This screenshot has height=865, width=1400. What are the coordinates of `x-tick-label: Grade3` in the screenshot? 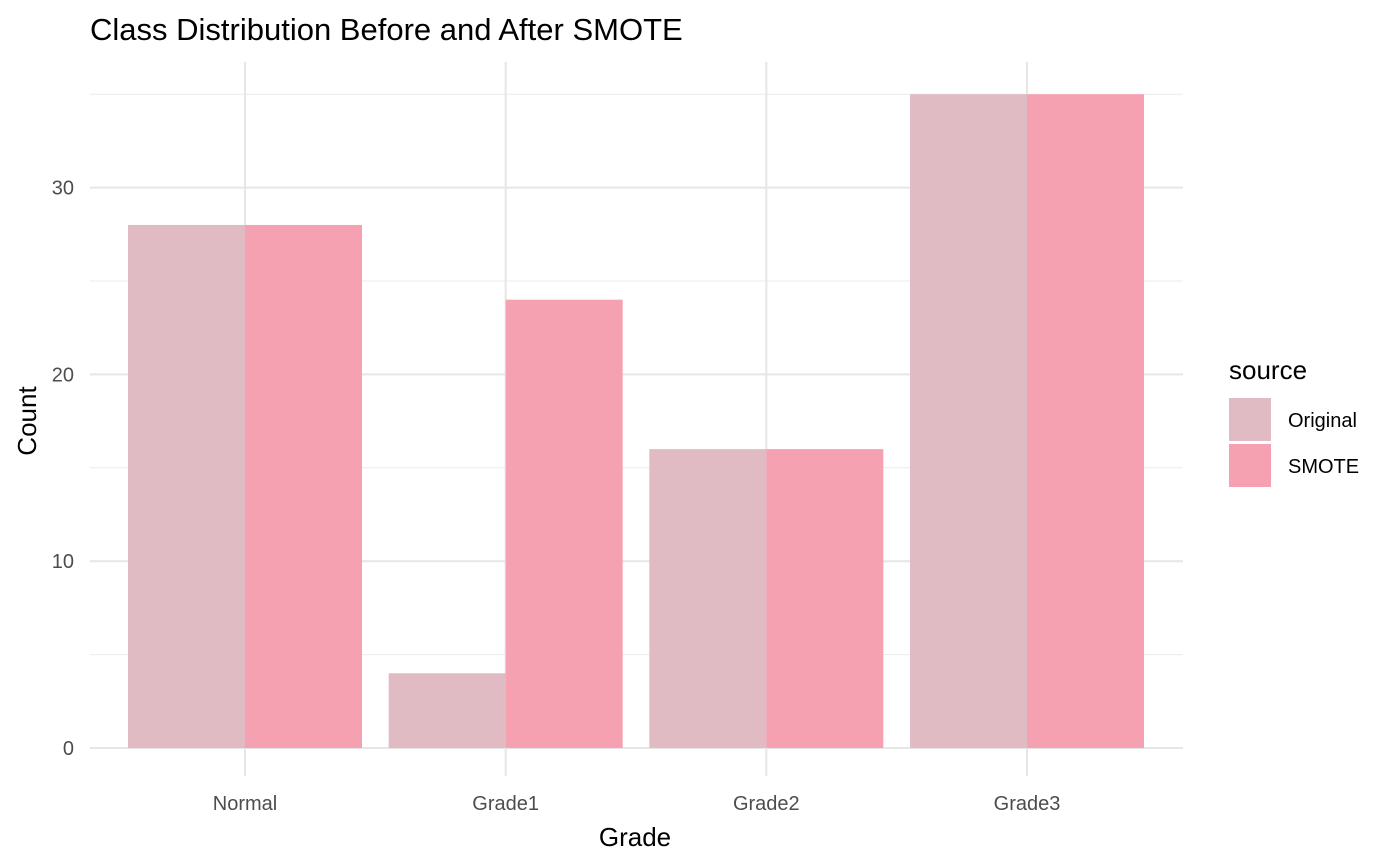 It's located at (1027, 804).